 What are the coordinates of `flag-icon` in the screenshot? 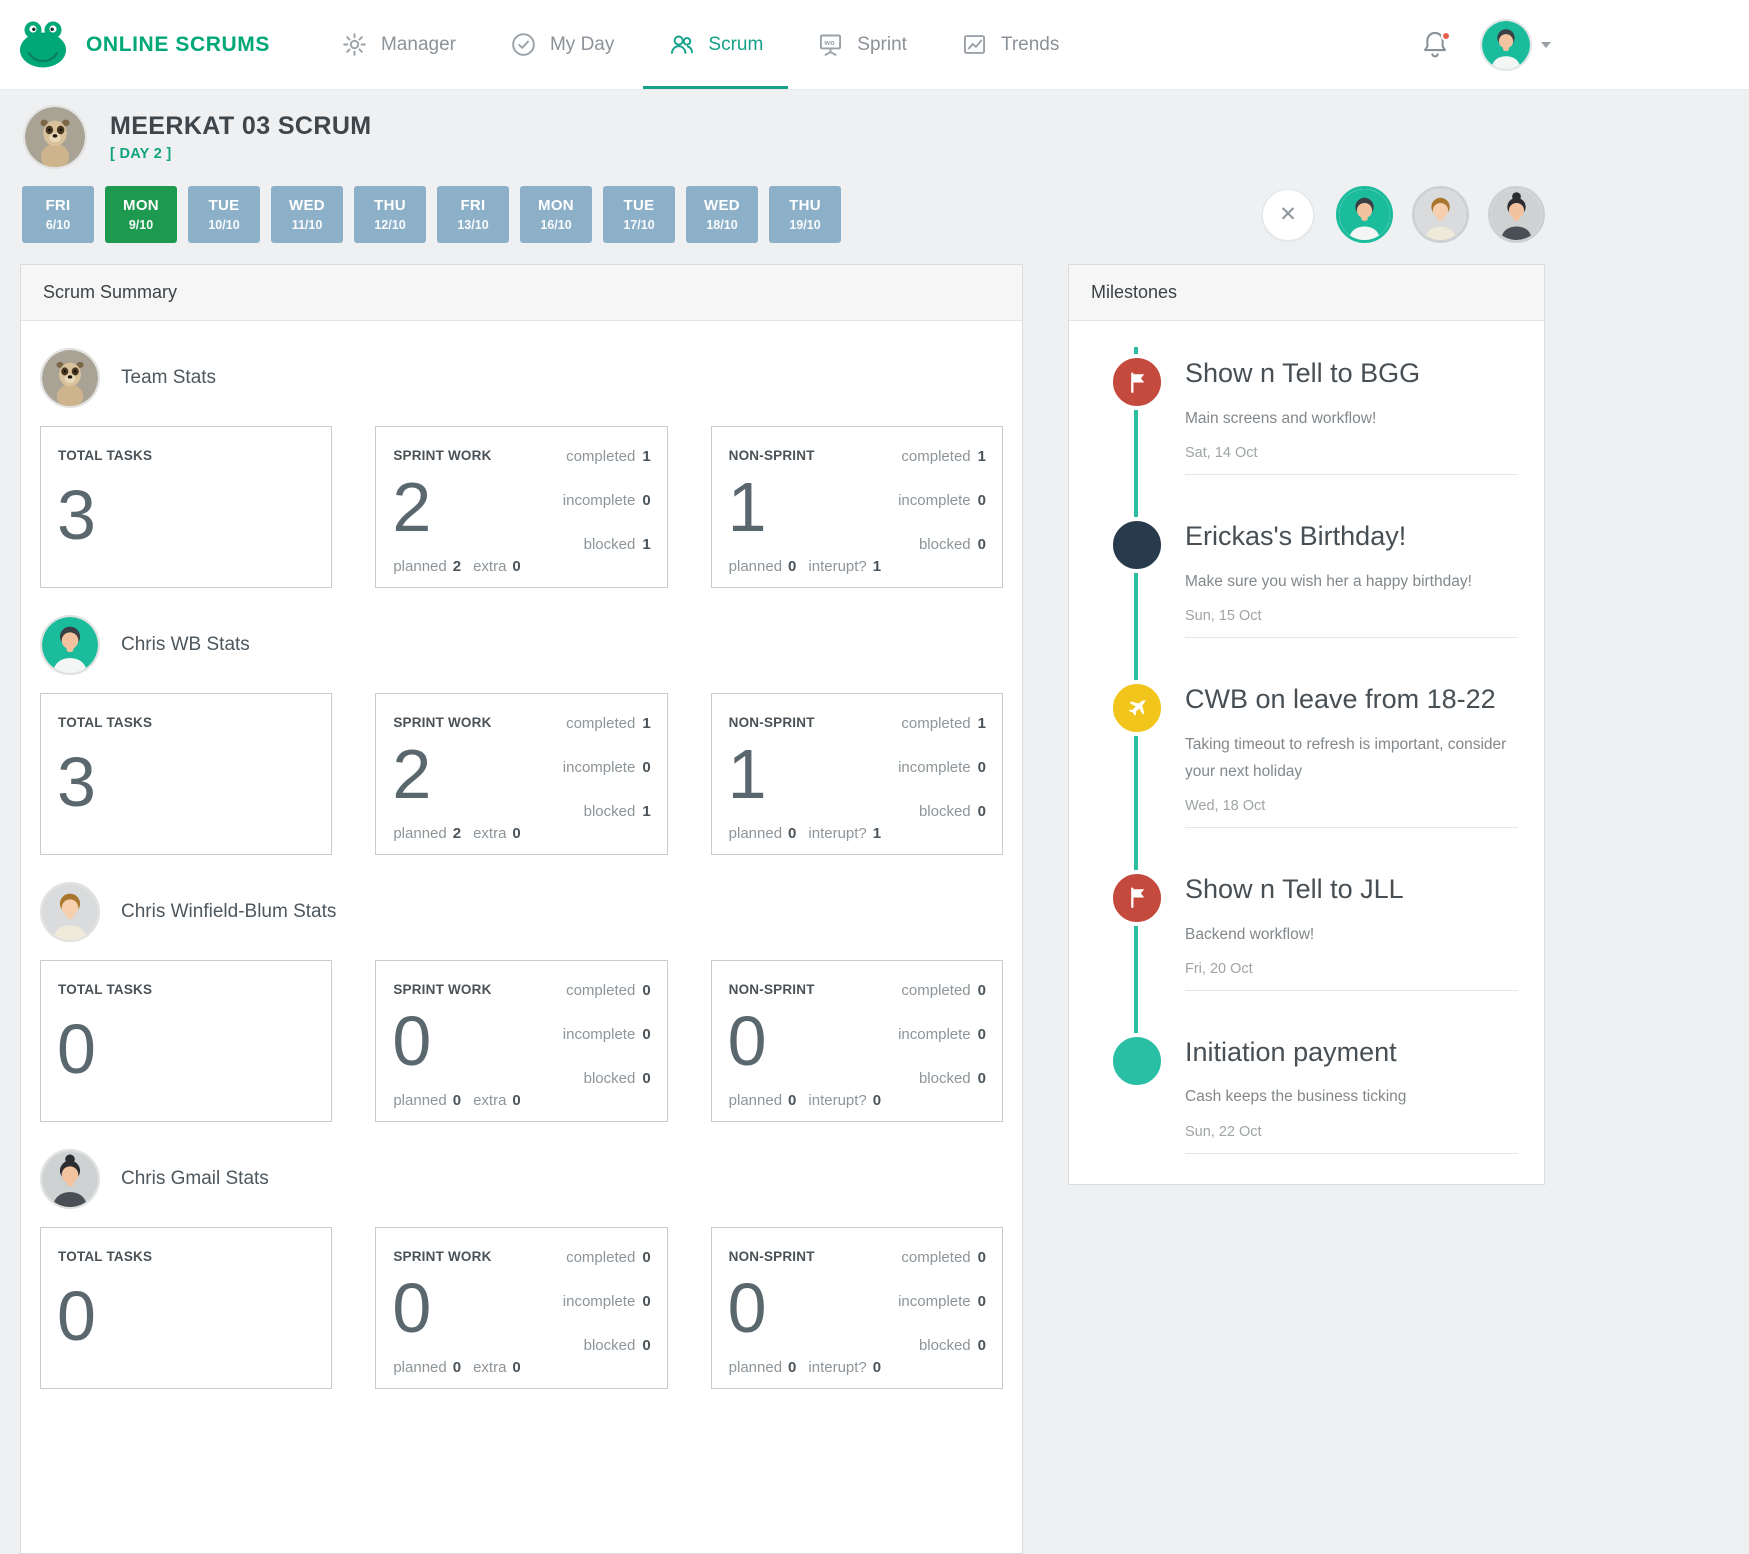 It's located at (1137, 382).